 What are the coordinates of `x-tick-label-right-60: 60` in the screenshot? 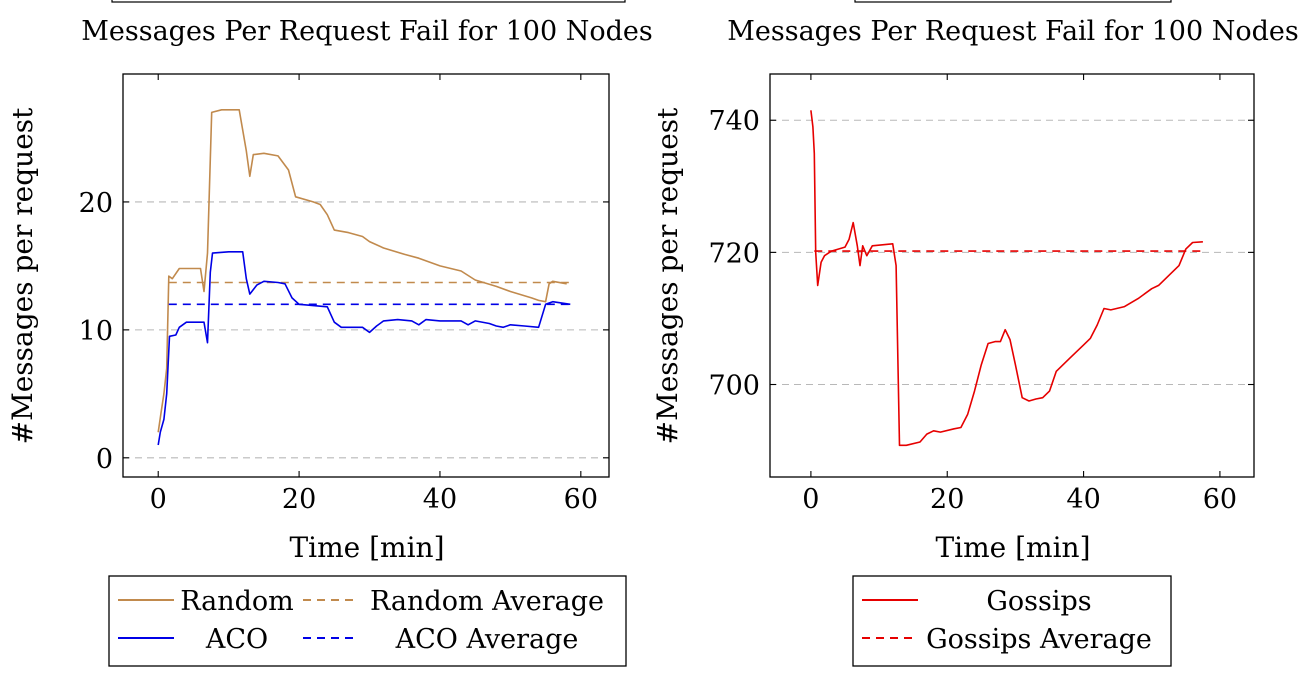 It's located at (1220, 499).